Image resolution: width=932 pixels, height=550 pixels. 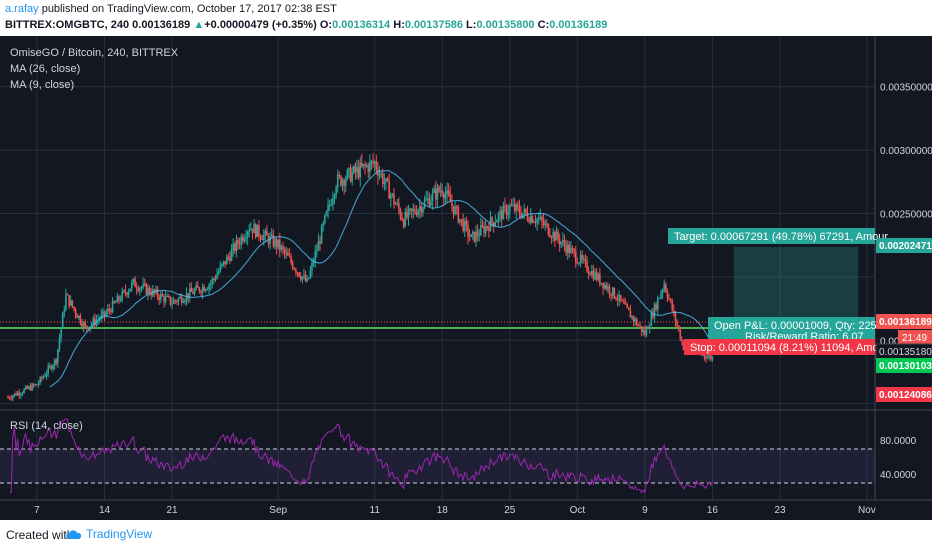 I want to click on target-zone, so click(x=796, y=283).